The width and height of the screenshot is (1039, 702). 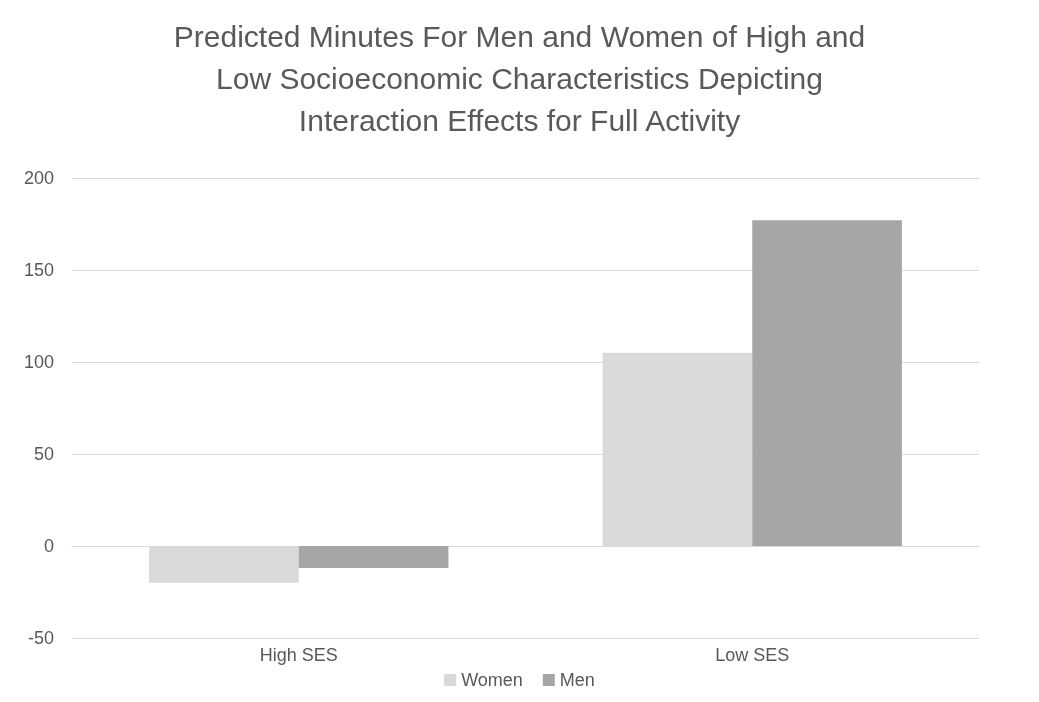 I want to click on y-tick-label: 50, so click(x=43, y=454).